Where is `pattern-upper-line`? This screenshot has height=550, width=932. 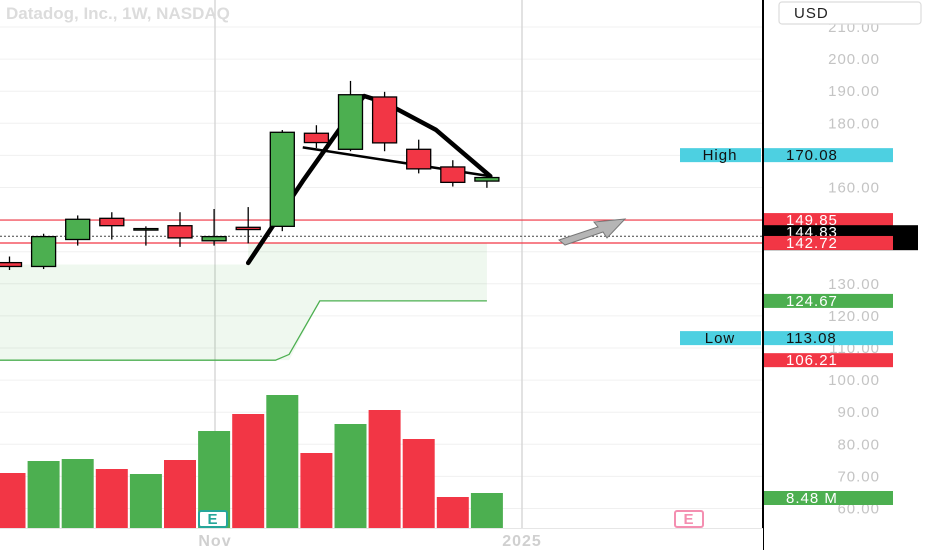
pattern-upper-line is located at coordinates (369, 179).